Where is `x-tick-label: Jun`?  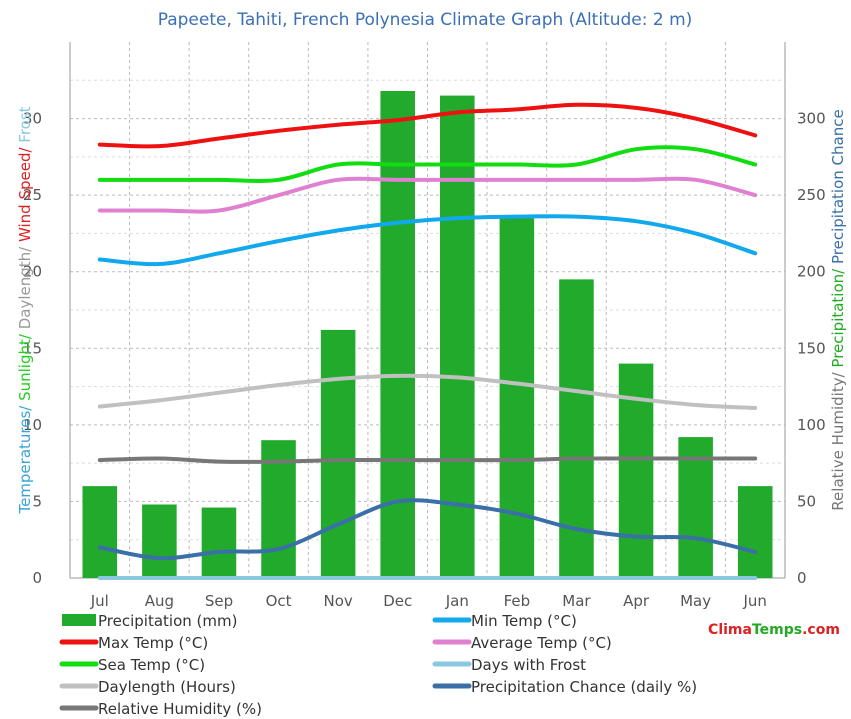 x-tick-label: Jun is located at coordinates (754, 601).